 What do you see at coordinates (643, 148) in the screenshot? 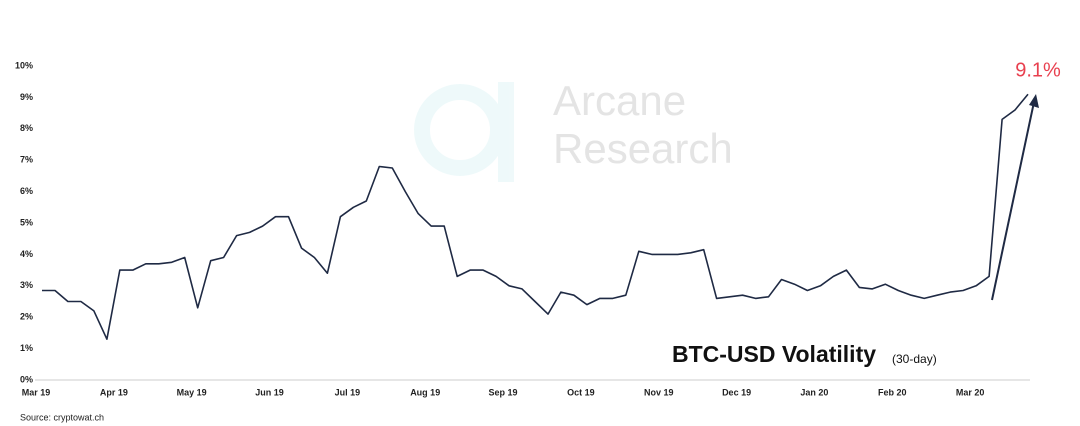
I see `watermark-text: Research` at bounding box center [643, 148].